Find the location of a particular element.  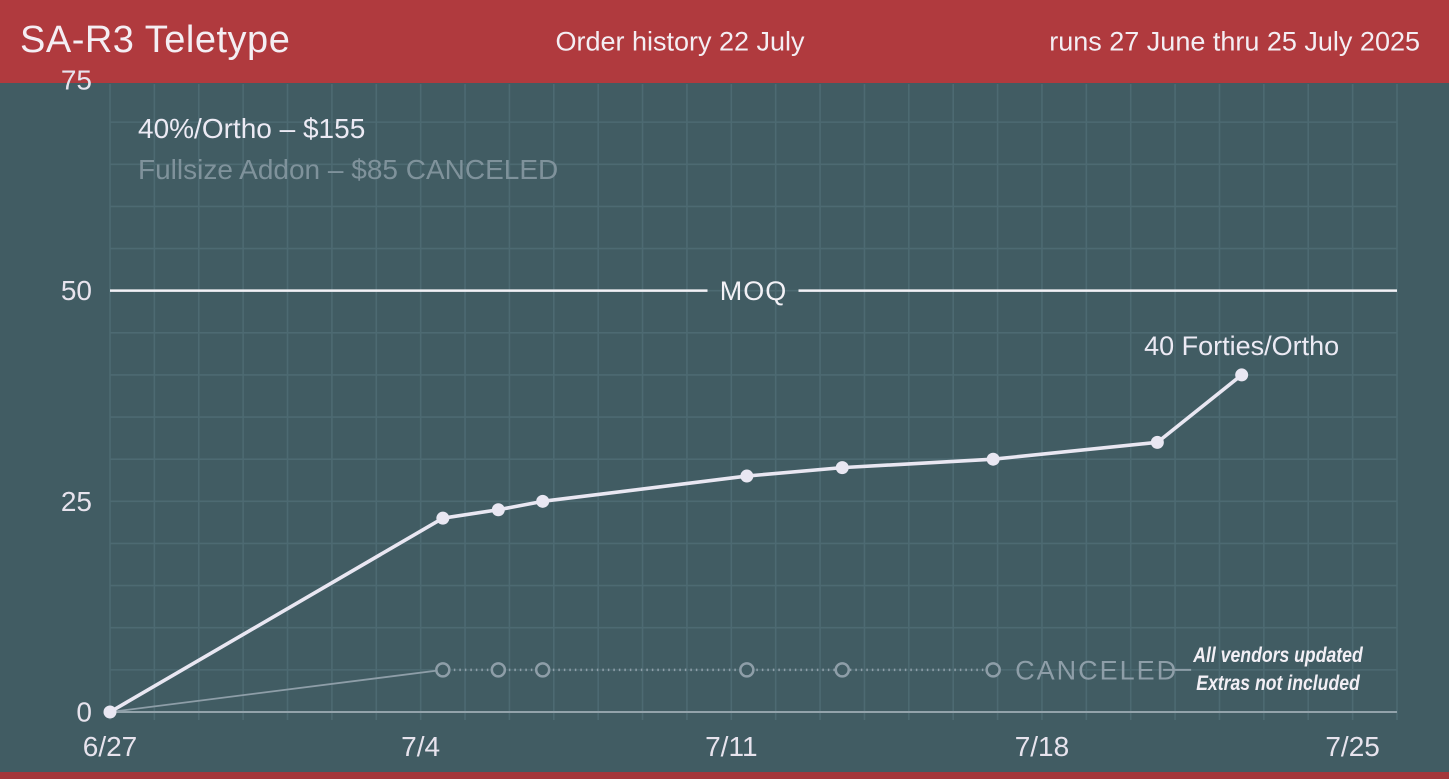

x-axis-tick-label: 7/18 is located at coordinates (1042, 746).